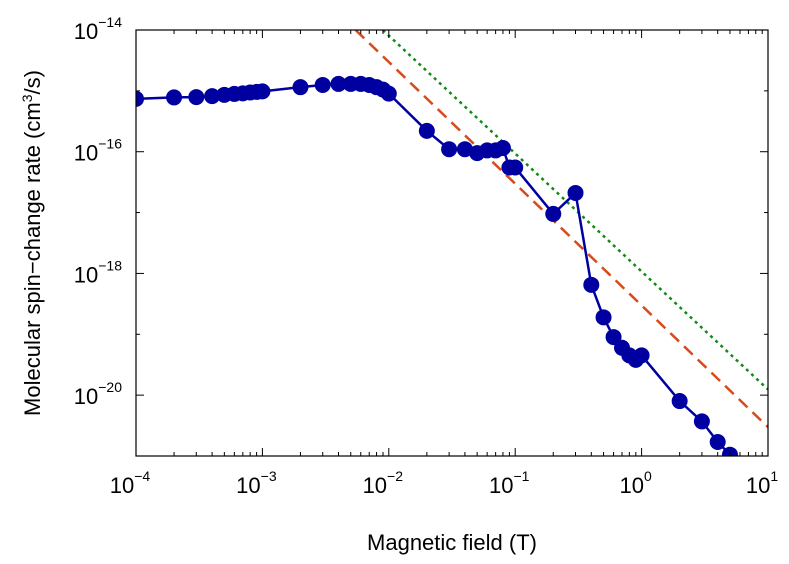 Image resolution: width=789 pixels, height=564 pixels. What do you see at coordinates (32, 82) in the screenshot?
I see `y-axis-title-end: /s)` at bounding box center [32, 82].